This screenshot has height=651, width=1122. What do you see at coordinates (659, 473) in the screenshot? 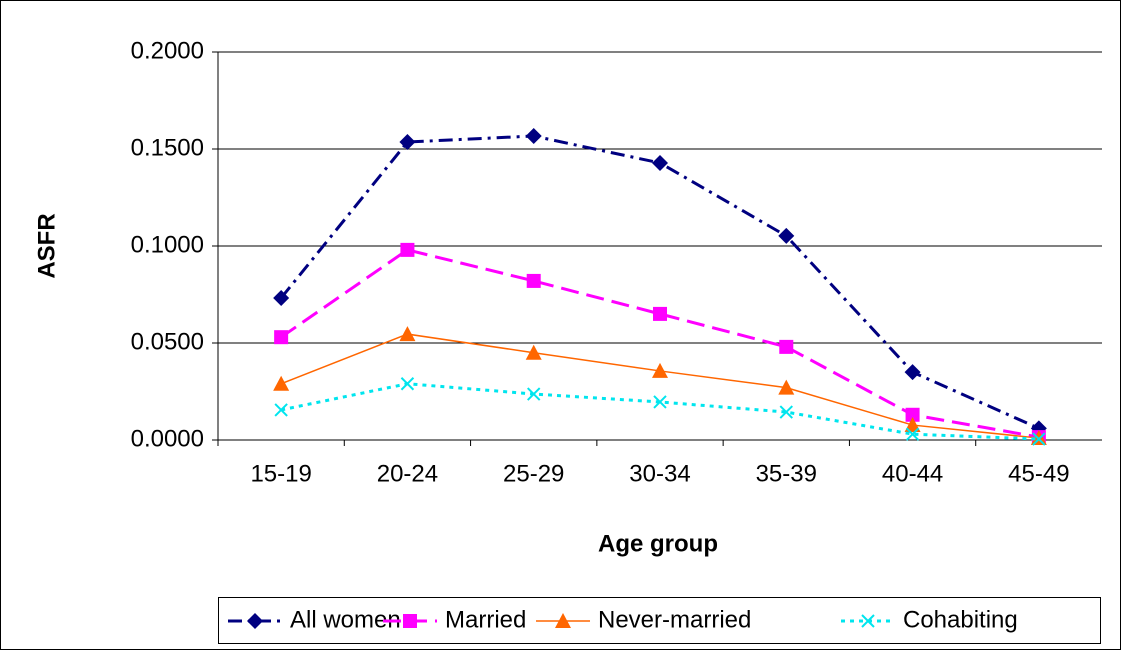
I see `x-tick-label: 30-34` at bounding box center [659, 473].